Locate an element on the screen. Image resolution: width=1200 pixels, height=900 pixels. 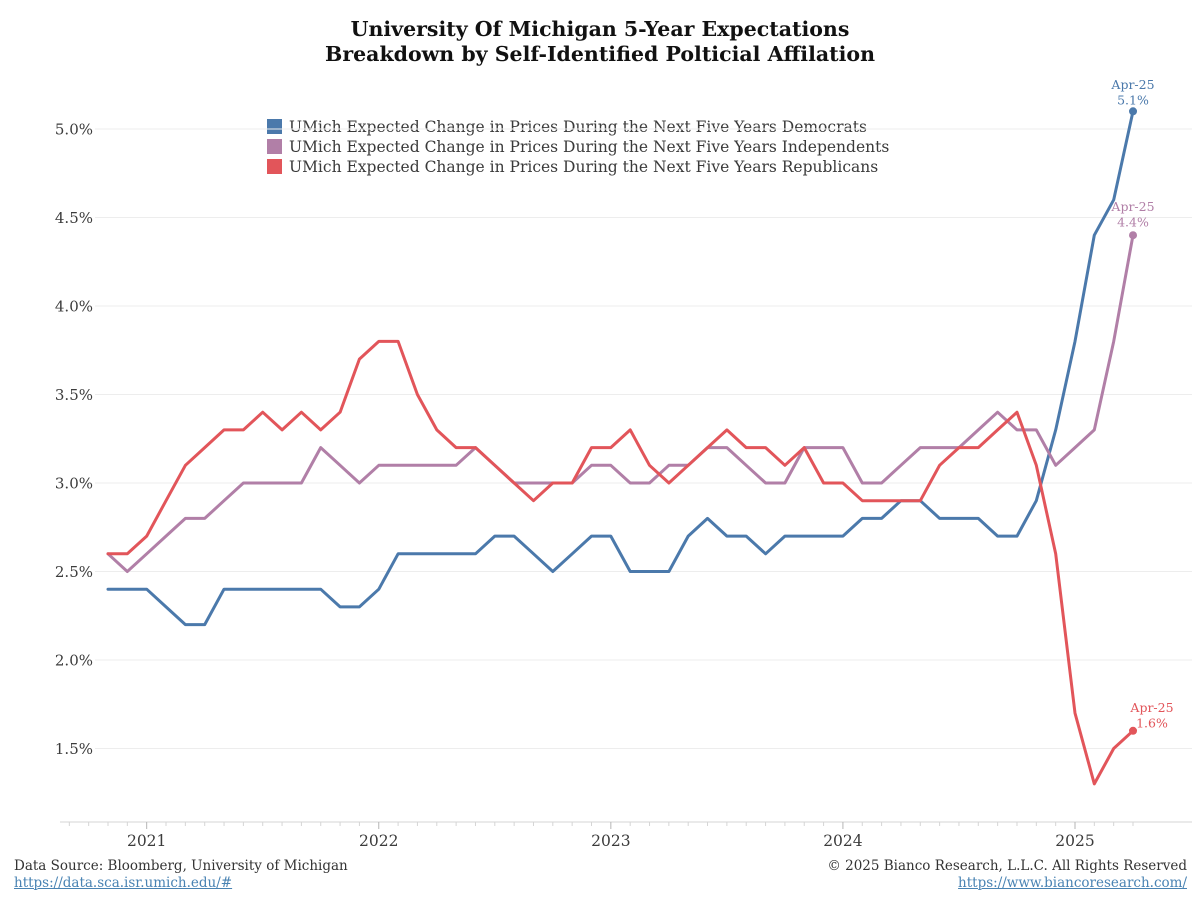
annotation-democrats: Apr-255.1% is located at coordinates (1132, 92).